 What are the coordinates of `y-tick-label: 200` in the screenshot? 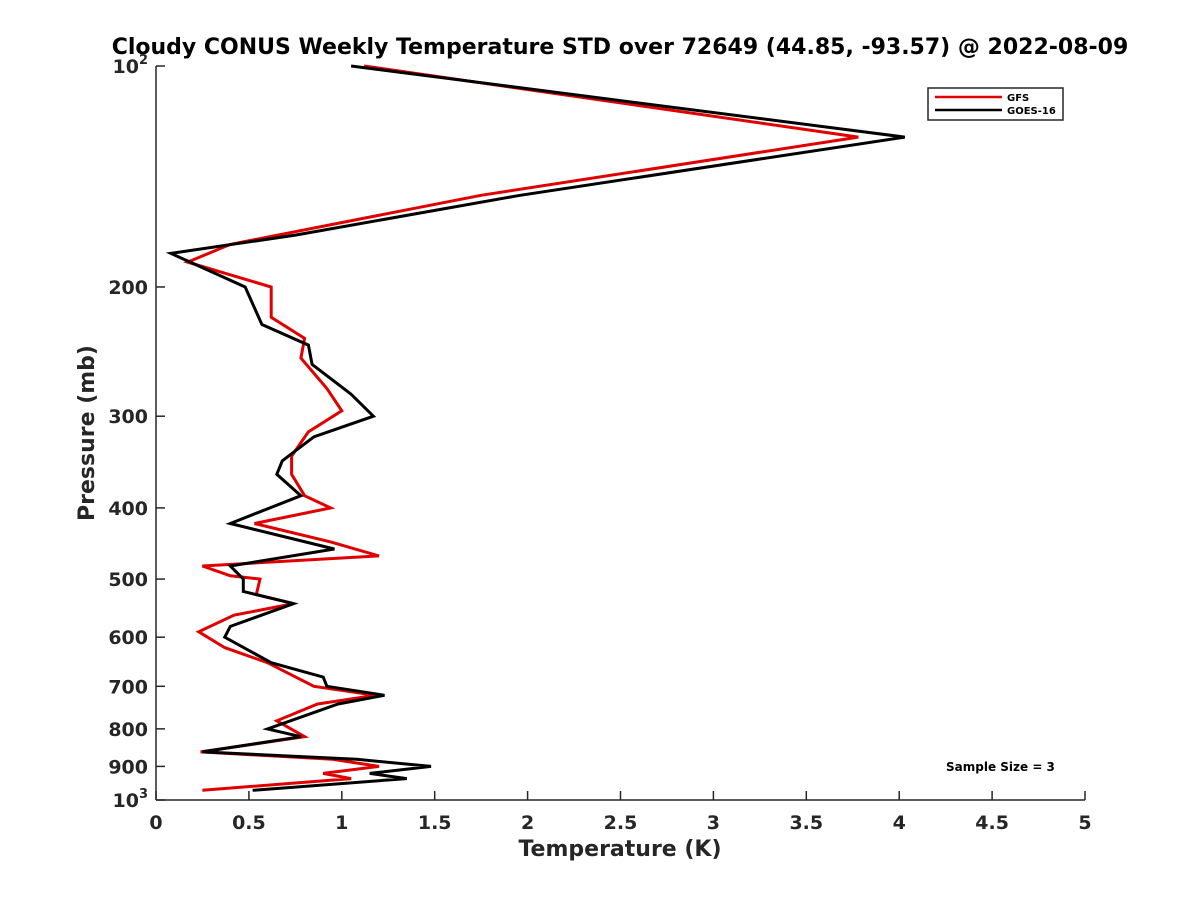 It's located at (128, 288).